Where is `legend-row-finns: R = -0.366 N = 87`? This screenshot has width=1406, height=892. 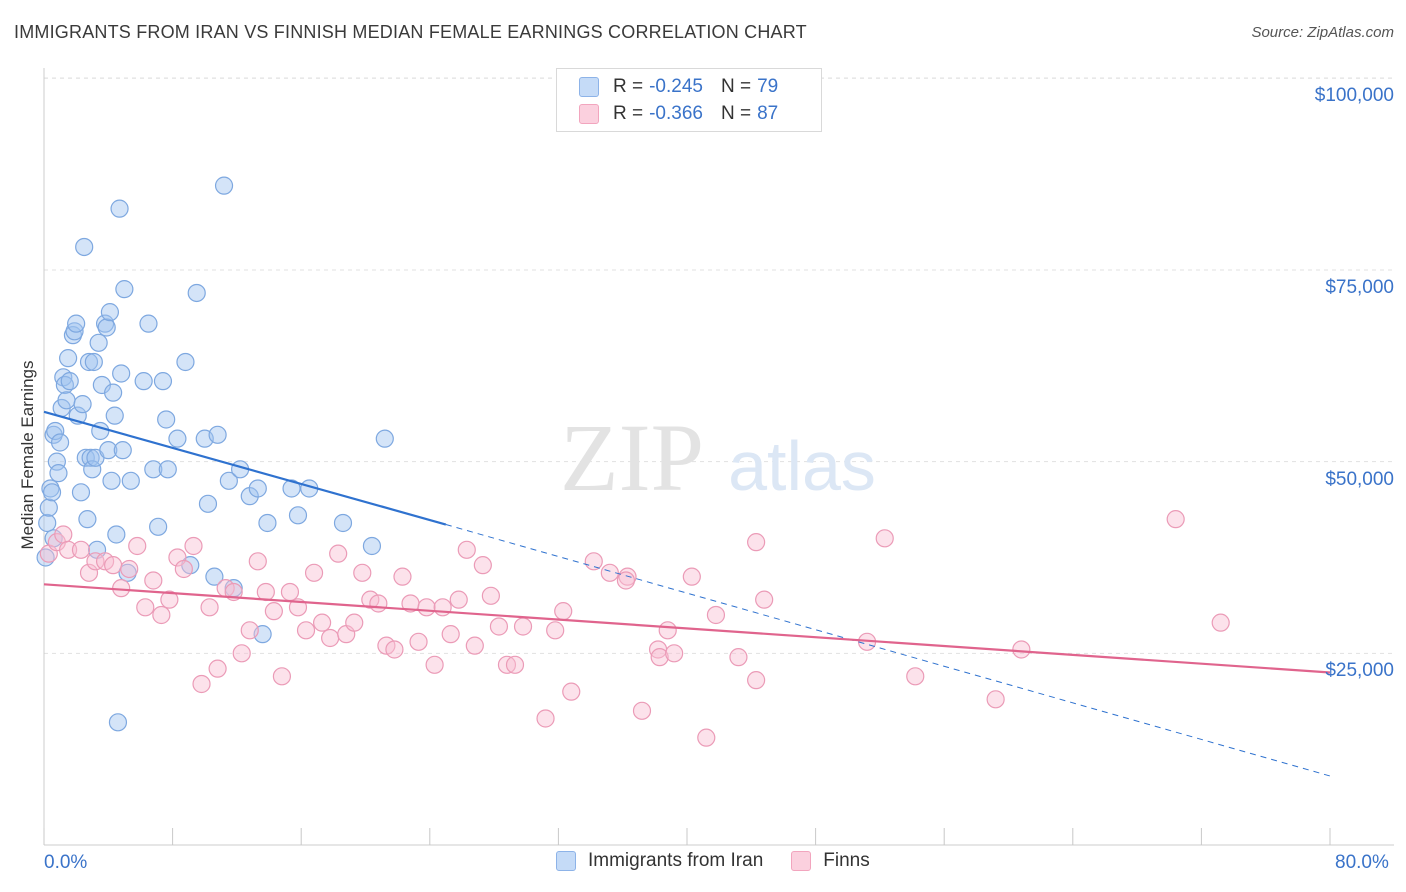 legend-row-finns: R = -0.366 N = 87 is located at coordinates (678, 114).